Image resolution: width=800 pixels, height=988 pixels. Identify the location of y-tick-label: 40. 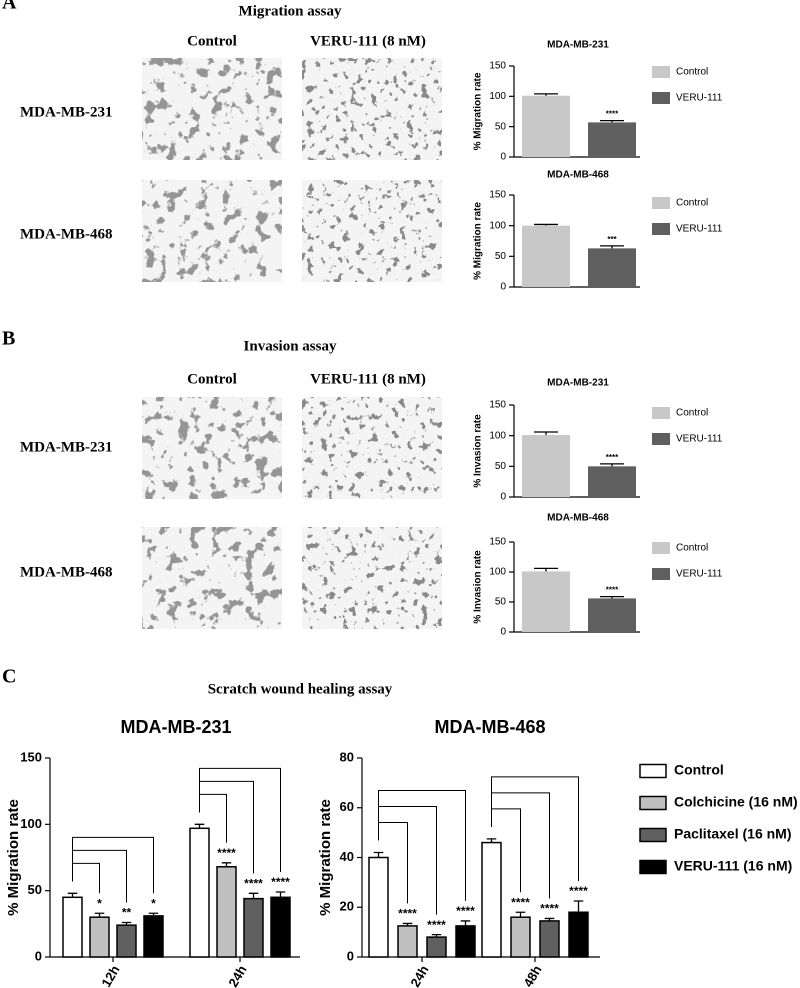
(347, 856).